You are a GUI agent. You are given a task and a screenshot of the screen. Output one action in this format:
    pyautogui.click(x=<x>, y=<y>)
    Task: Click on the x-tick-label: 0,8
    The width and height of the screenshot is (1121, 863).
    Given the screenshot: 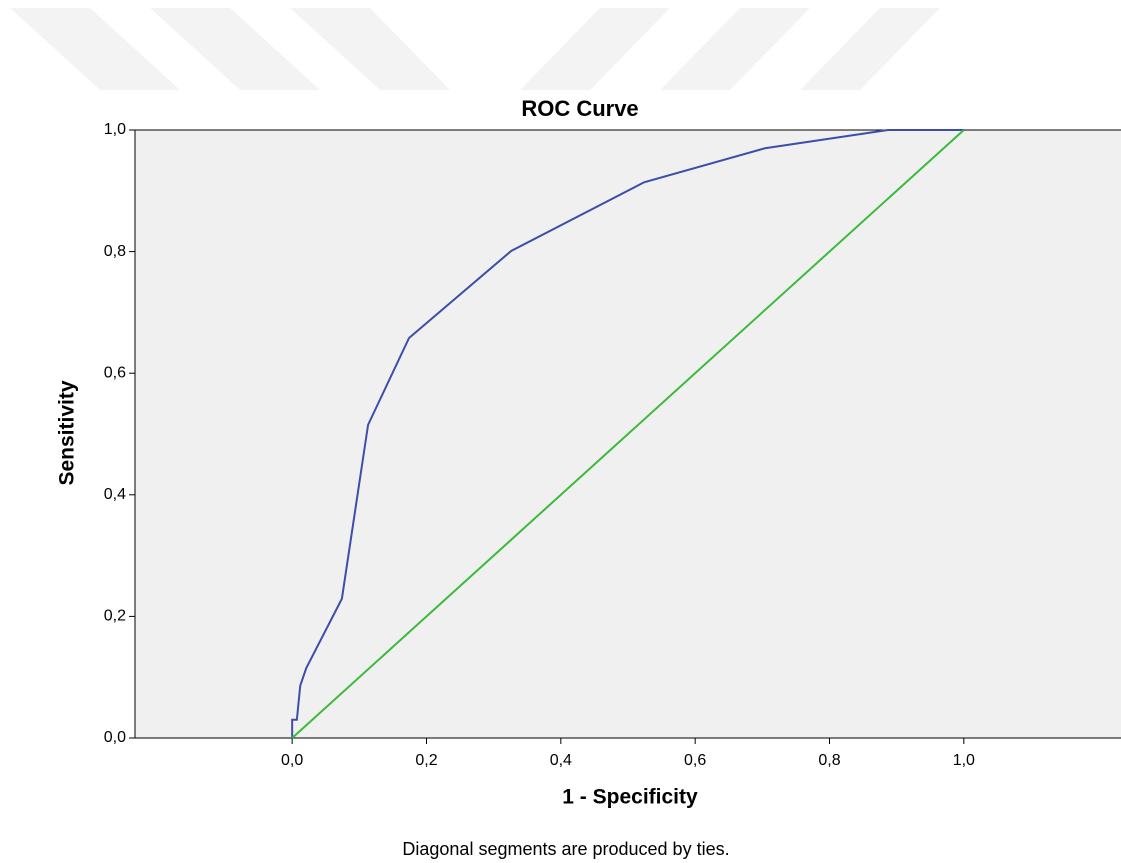 What is the action you would take?
    pyautogui.click(x=829, y=760)
    